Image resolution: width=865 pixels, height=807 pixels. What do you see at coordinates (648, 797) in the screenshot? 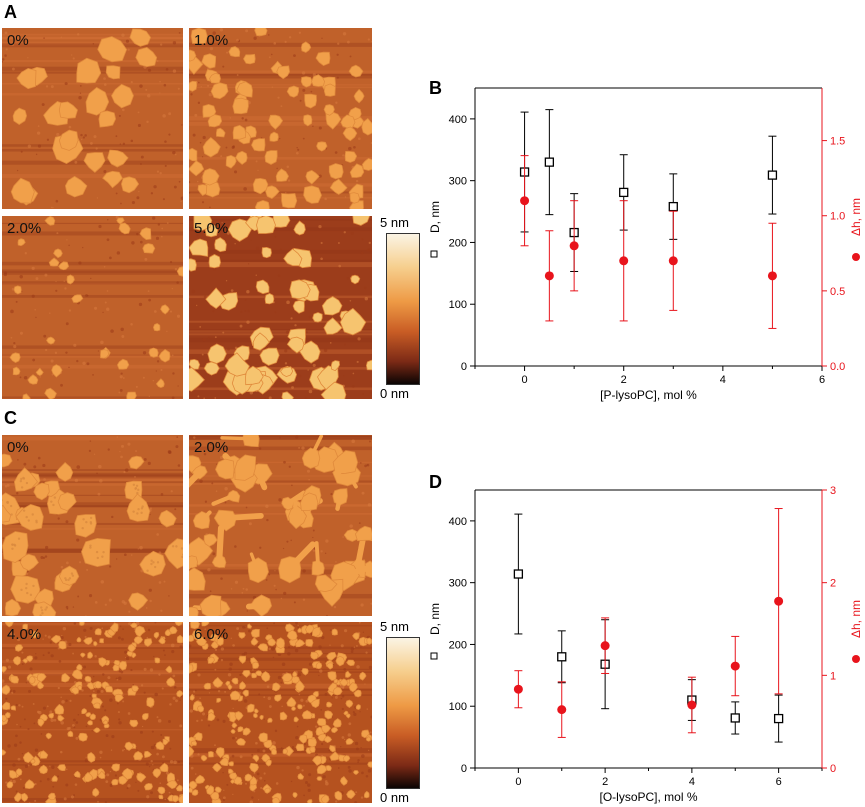
I see `x-axis-label: [O-lysoPC], mol %` at bounding box center [648, 797].